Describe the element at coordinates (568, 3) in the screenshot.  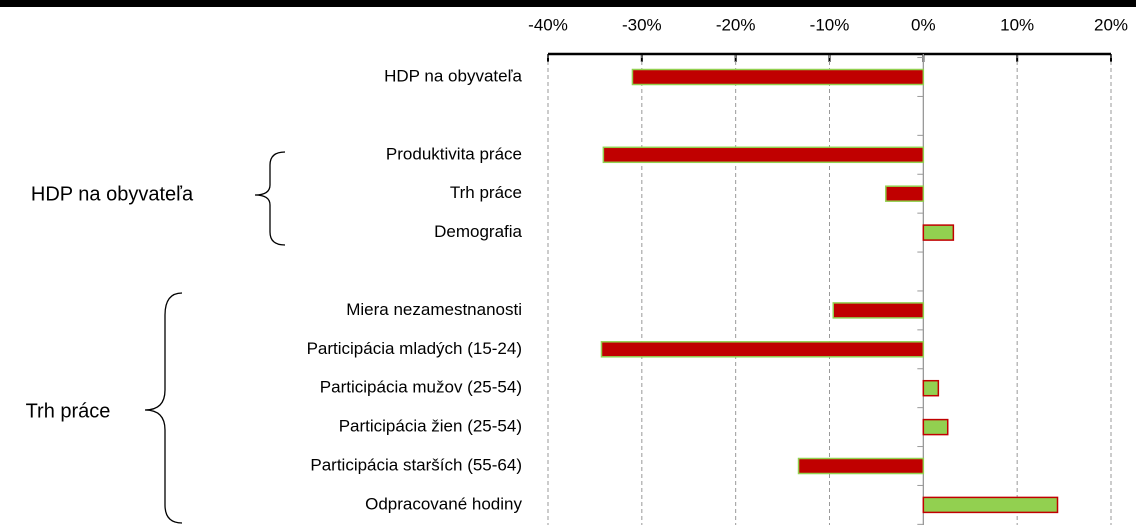
I see `title-strip` at that location.